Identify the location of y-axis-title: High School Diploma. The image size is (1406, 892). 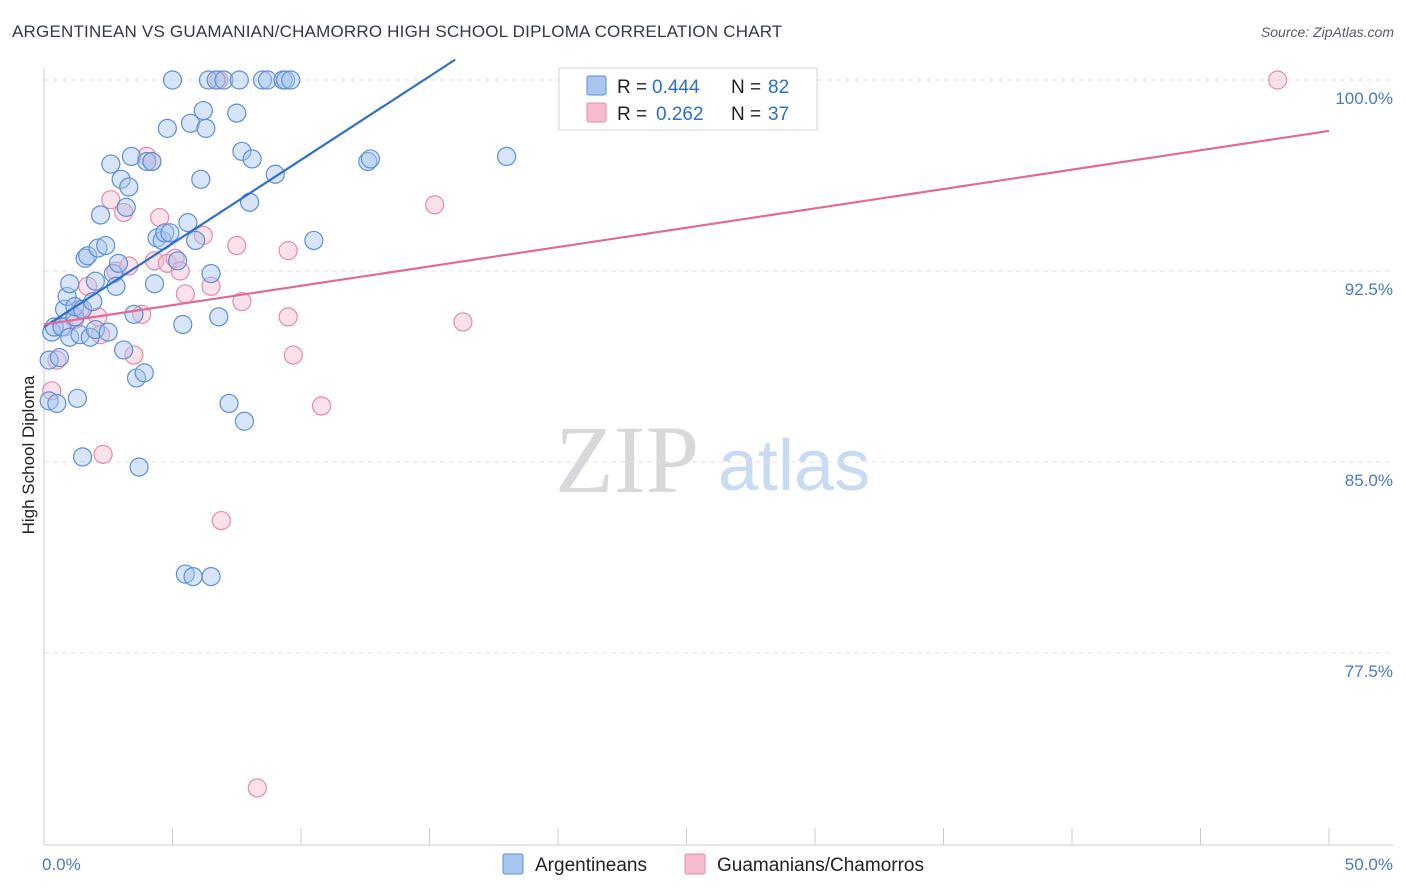
(28, 454).